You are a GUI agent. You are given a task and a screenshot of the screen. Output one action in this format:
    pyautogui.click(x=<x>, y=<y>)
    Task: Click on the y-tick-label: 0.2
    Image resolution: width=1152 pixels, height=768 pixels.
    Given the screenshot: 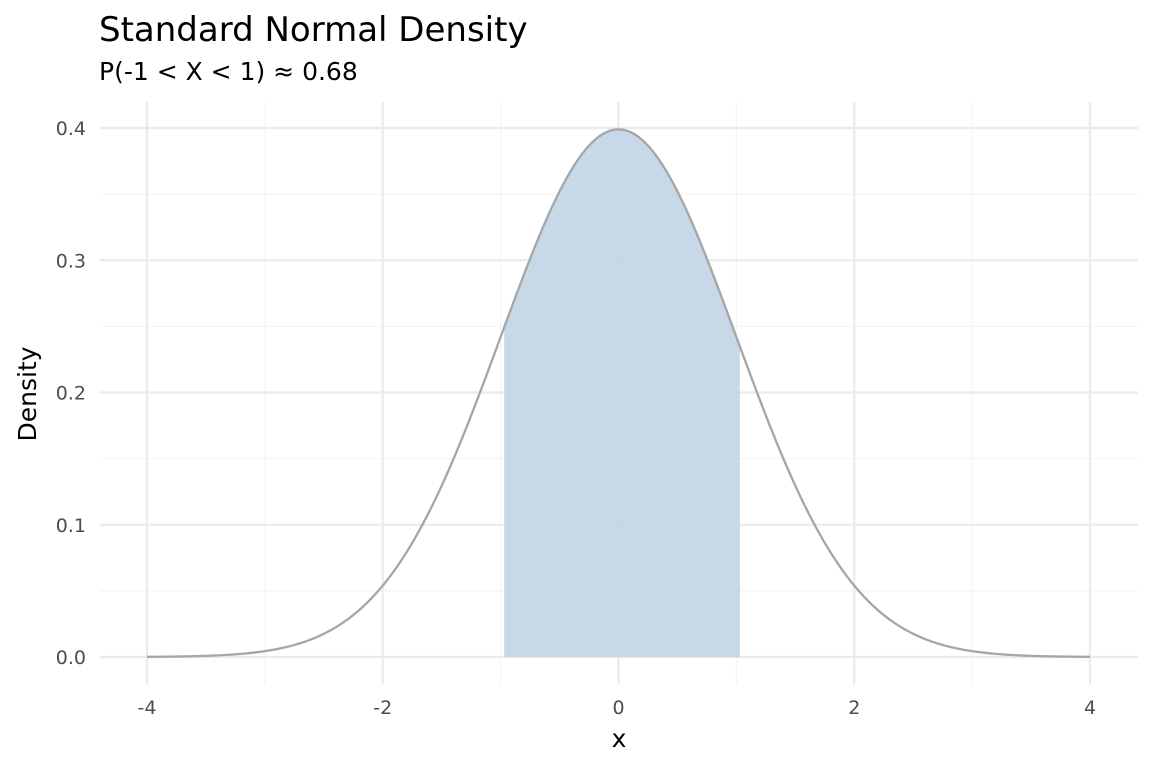 What is the action you would take?
    pyautogui.click(x=71, y=394)
    